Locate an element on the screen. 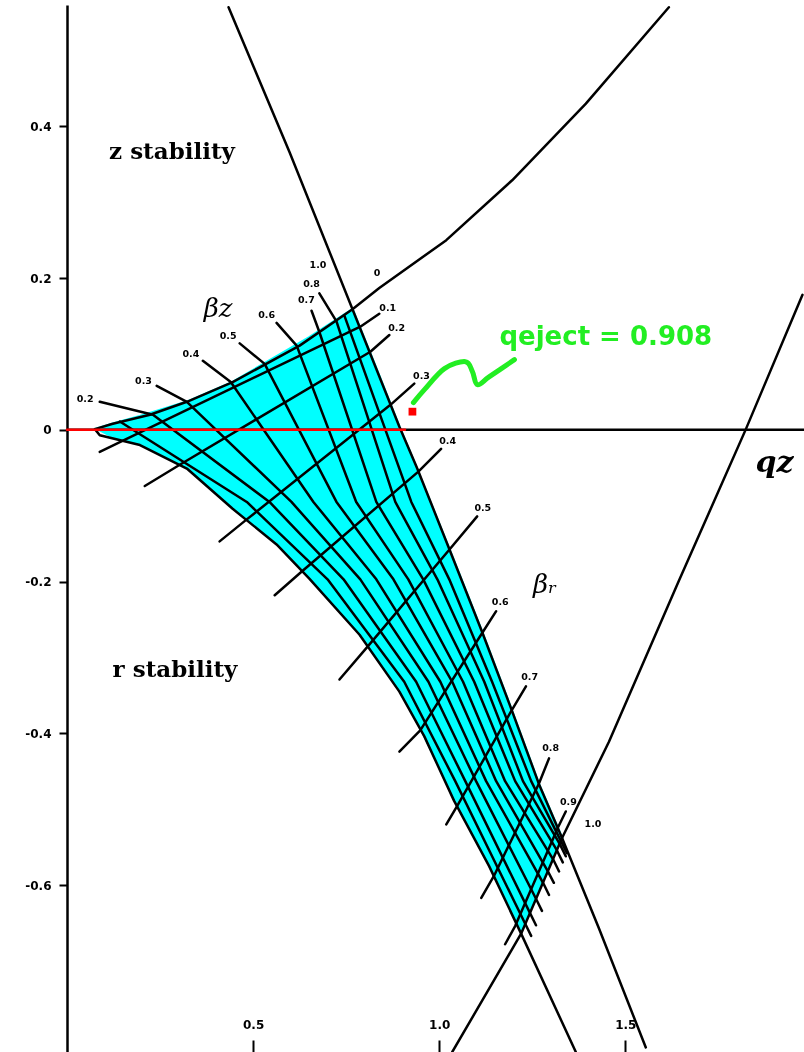  series-label: 0.9 is located at coordinates (568, 801).